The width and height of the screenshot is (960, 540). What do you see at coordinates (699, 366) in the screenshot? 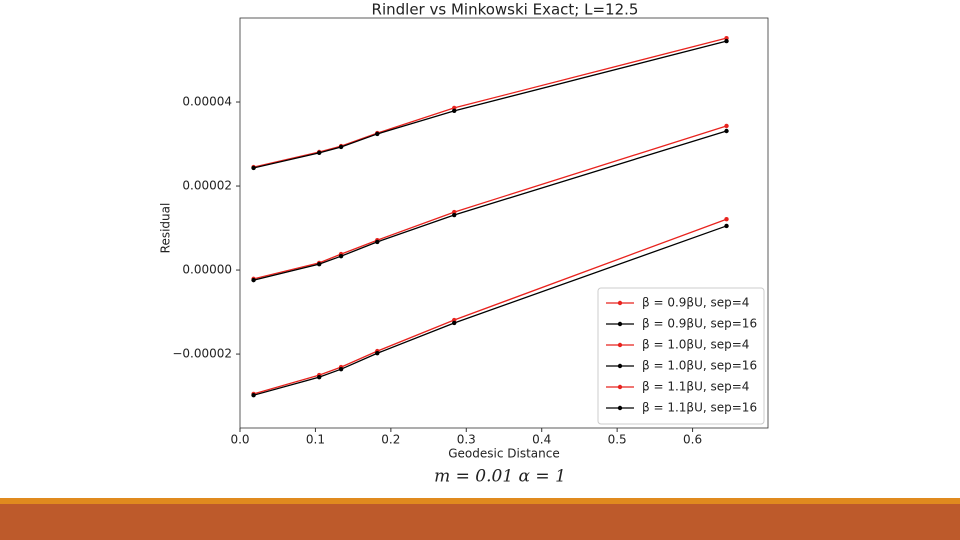
I see `legend-label: β = 1.0βU, sep=16` at bounding box center [699, 366].